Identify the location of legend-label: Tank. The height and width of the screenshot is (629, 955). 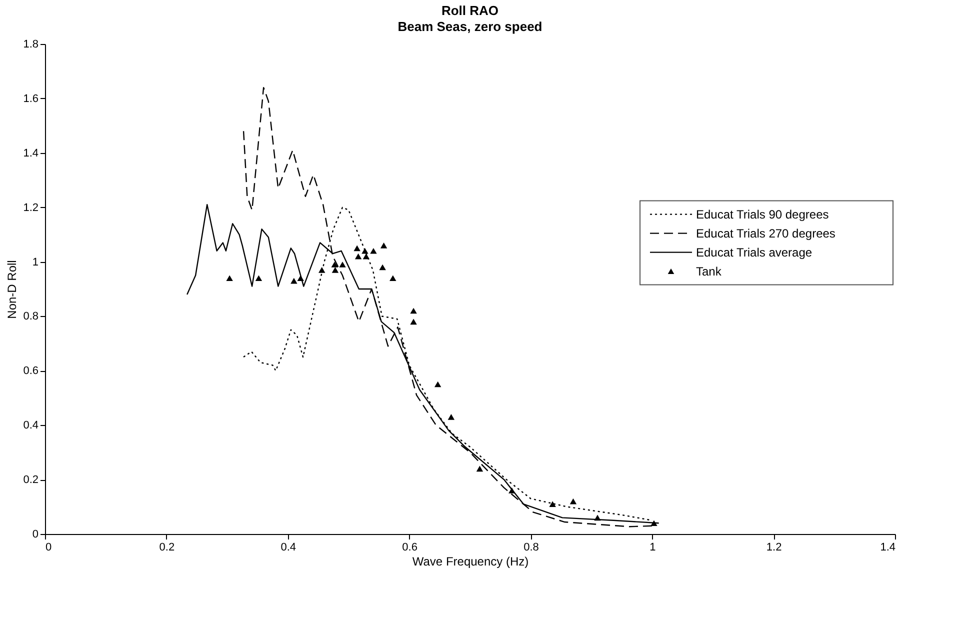
(709, 271).